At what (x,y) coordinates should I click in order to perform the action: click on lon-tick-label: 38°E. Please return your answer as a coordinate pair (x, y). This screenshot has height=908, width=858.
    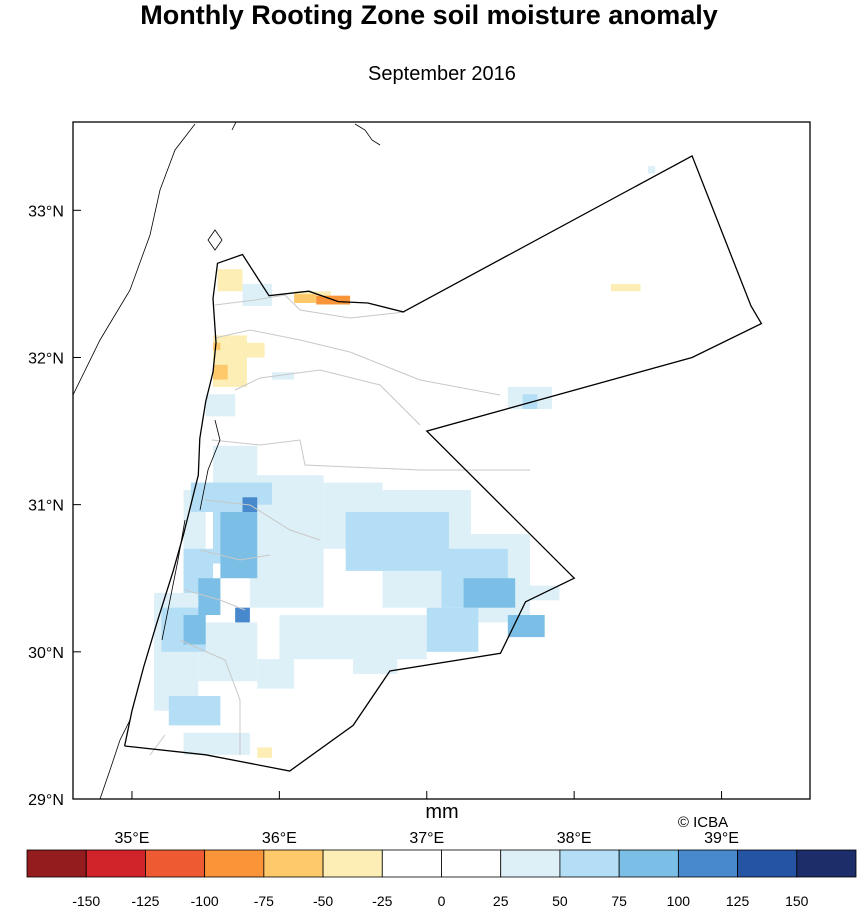
    Looking at the image, I should click on (574, 838).